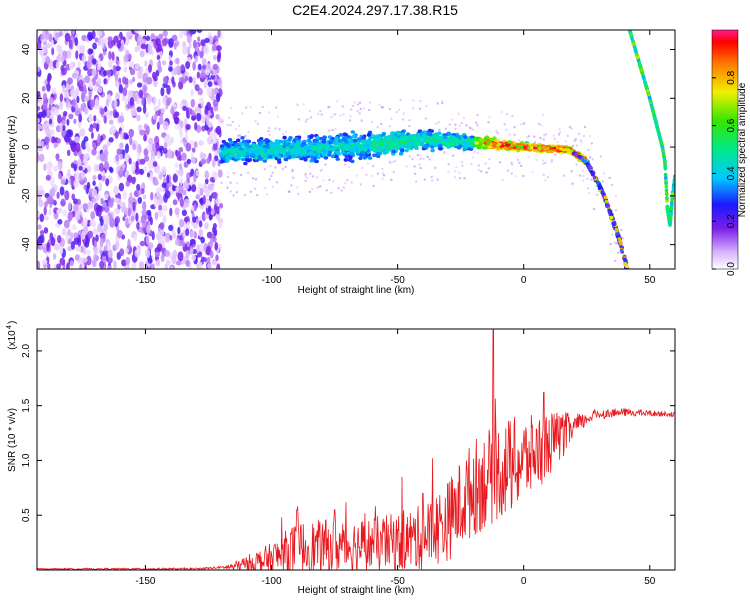 The image size is (750, 600). Describe the element at coordinates (650, 280) in the screenshot. I see `x-tick-label: 50` at that location.